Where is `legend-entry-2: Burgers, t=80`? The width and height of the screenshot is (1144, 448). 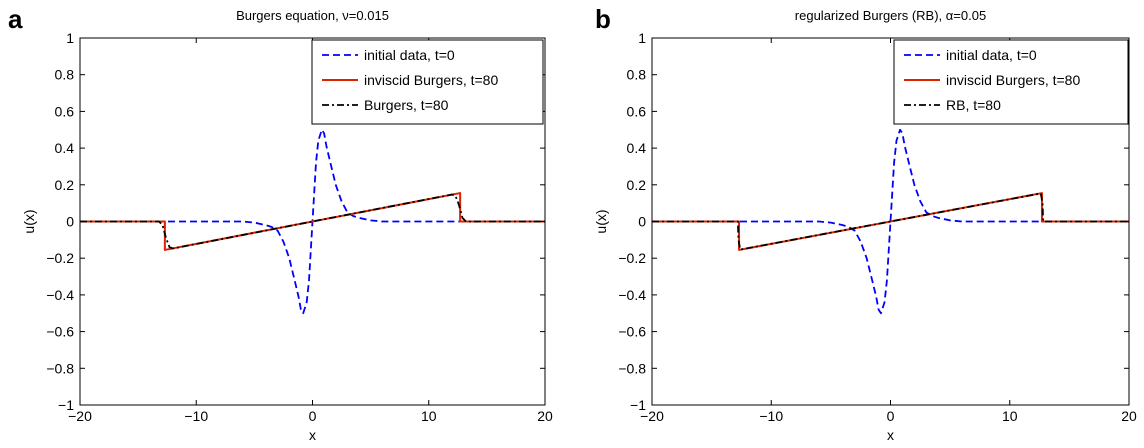
legend-entry-2: Burgers, t=80 is located at coordinates (406, 105).